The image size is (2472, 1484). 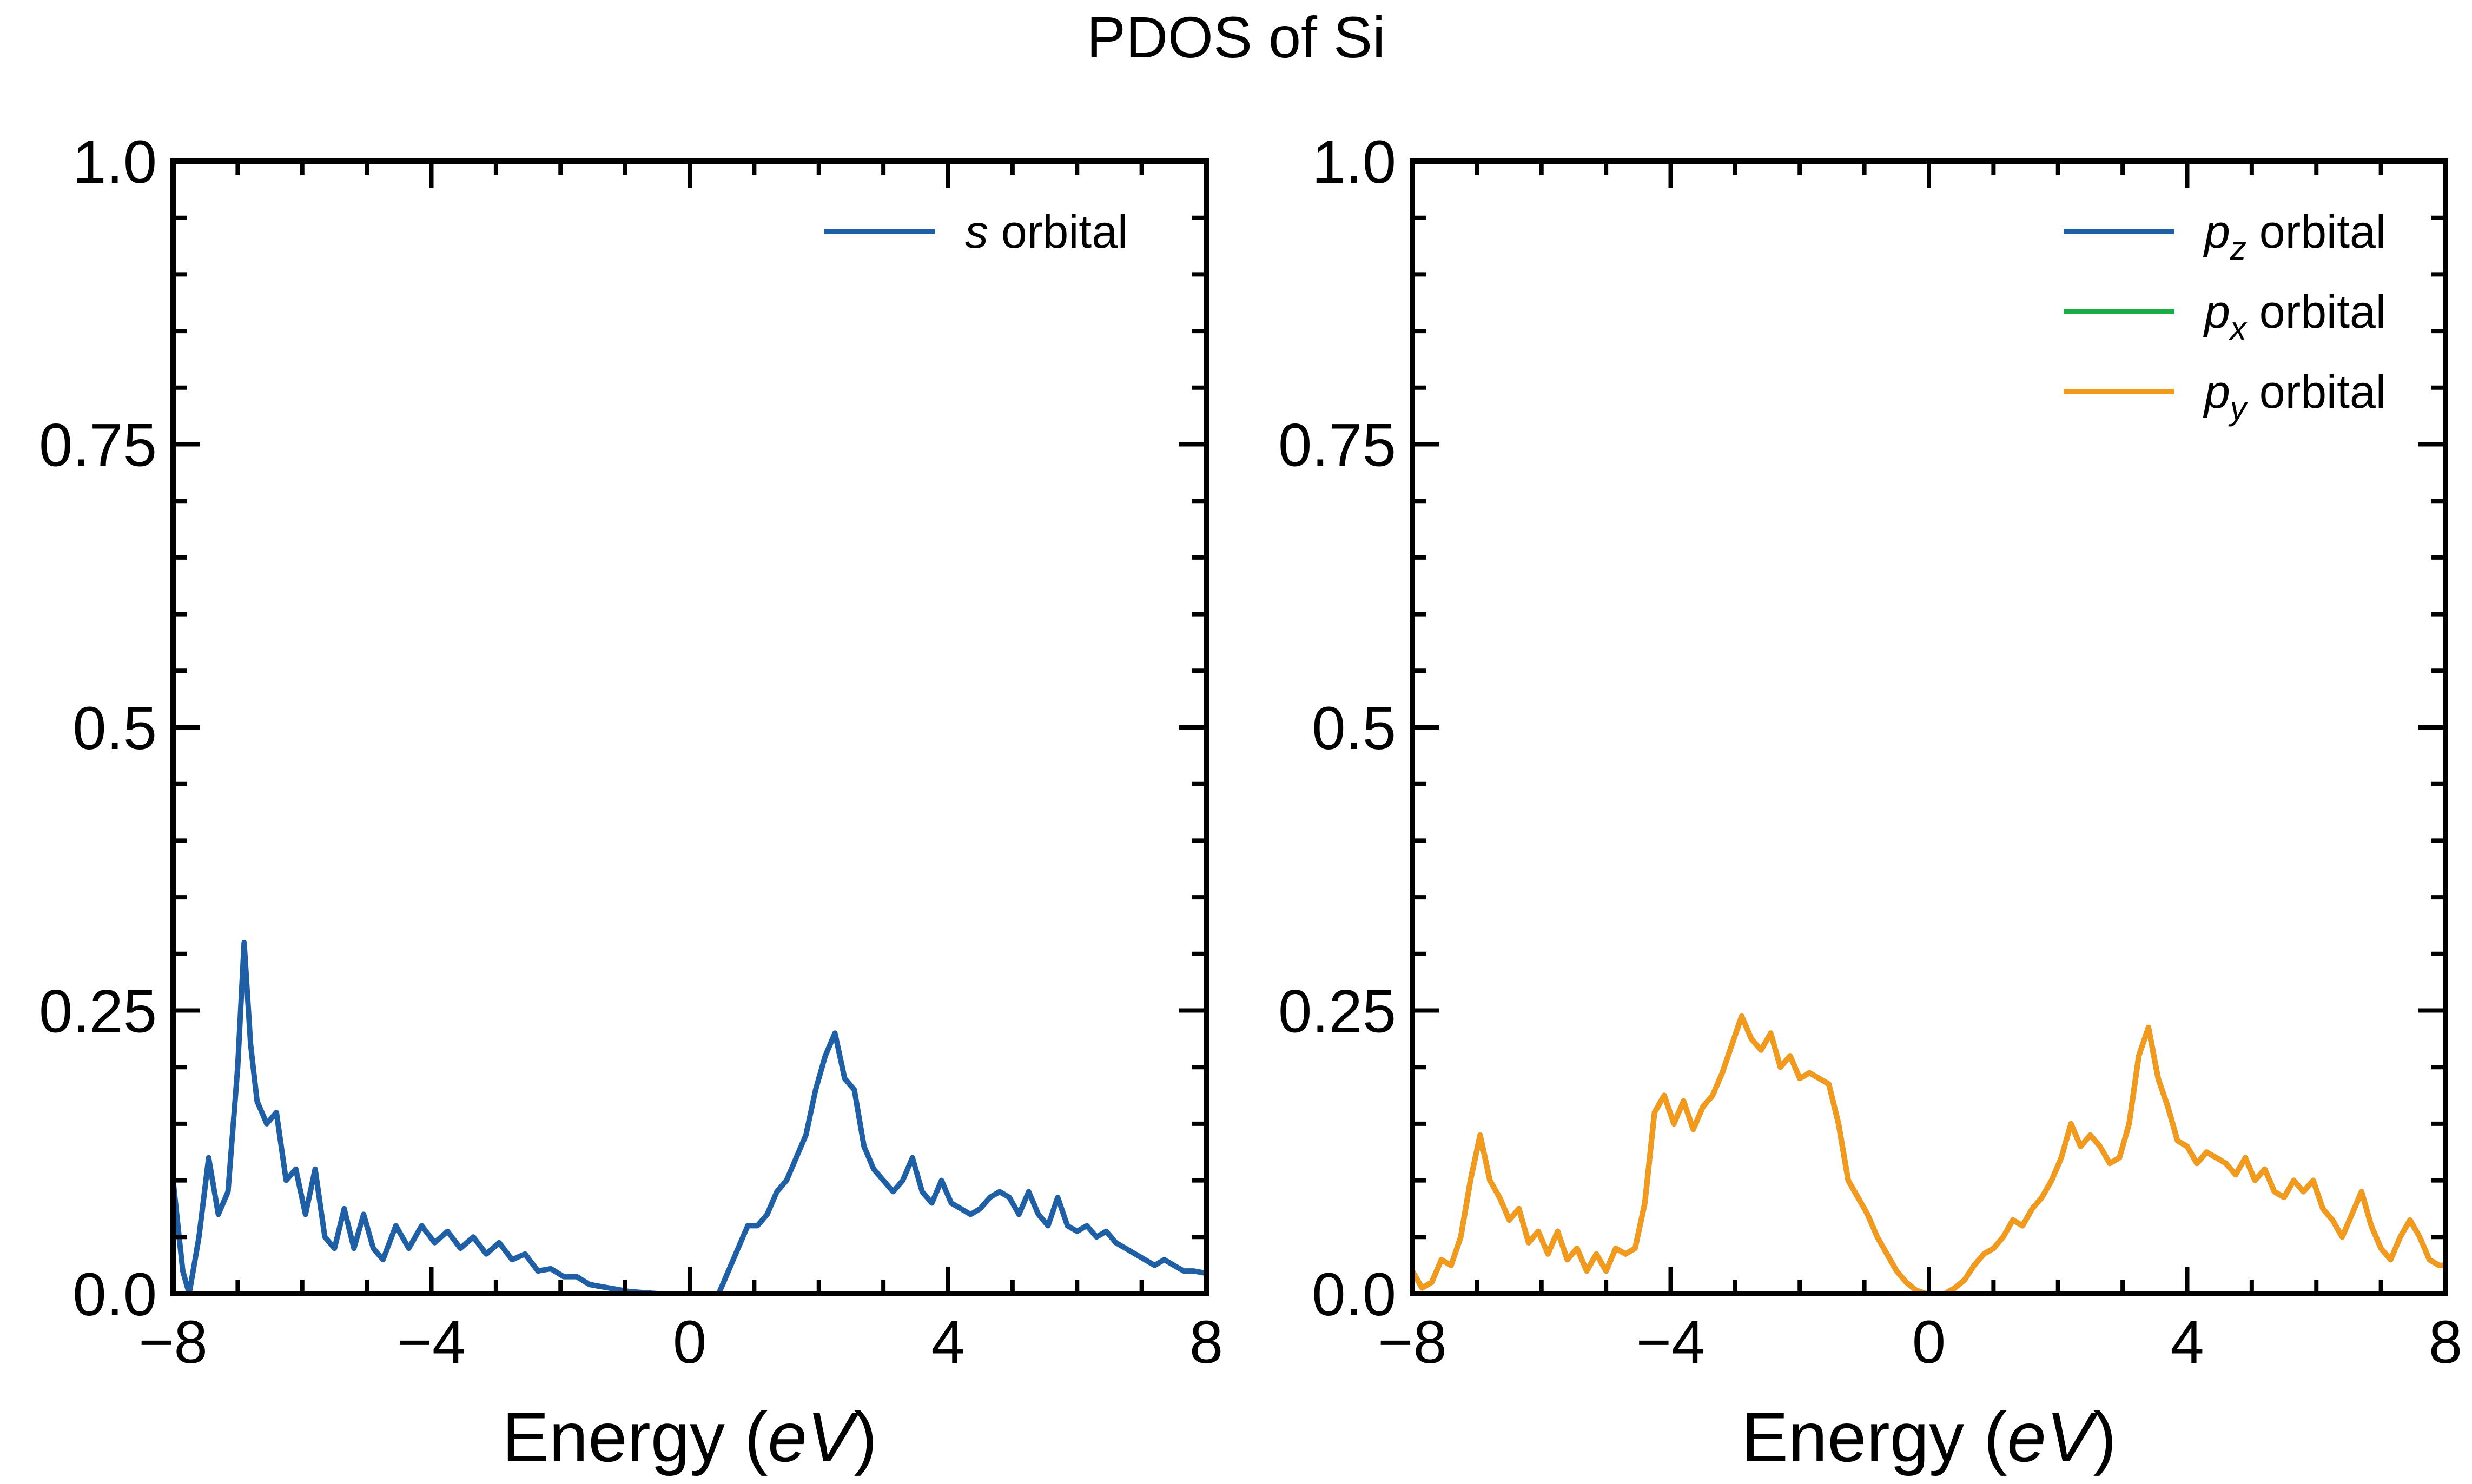 What do you see at coordinates (2294, 236) in the screenshot?
I see `legend-label: pz orbital` at bounding box center [2294, 236].